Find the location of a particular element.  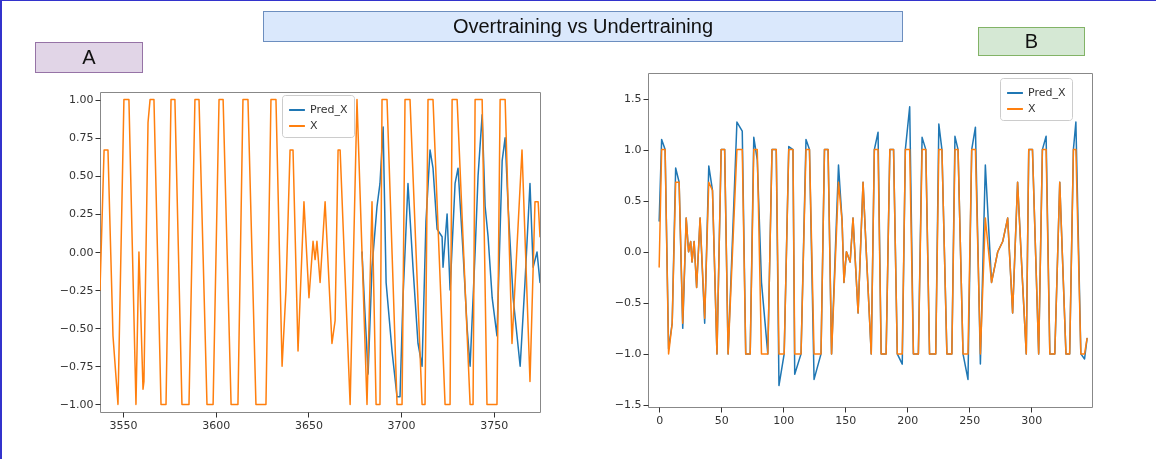

y-tick-label: 0.50 is located at coordinates (81, 176).